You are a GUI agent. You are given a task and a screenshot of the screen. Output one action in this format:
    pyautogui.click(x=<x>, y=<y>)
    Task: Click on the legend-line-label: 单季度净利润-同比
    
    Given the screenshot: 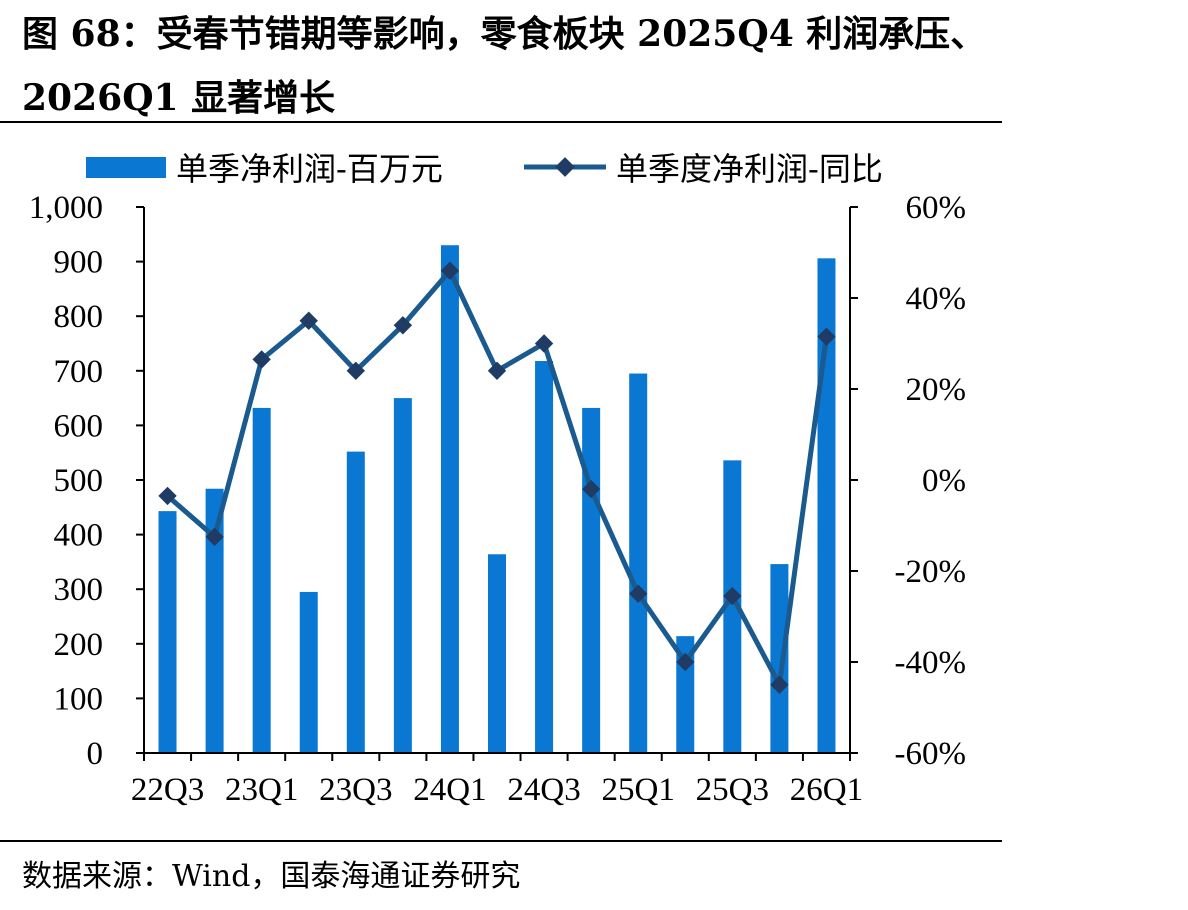 What is the action you would take?
    pyautogui.click(x=749, y=169)
    